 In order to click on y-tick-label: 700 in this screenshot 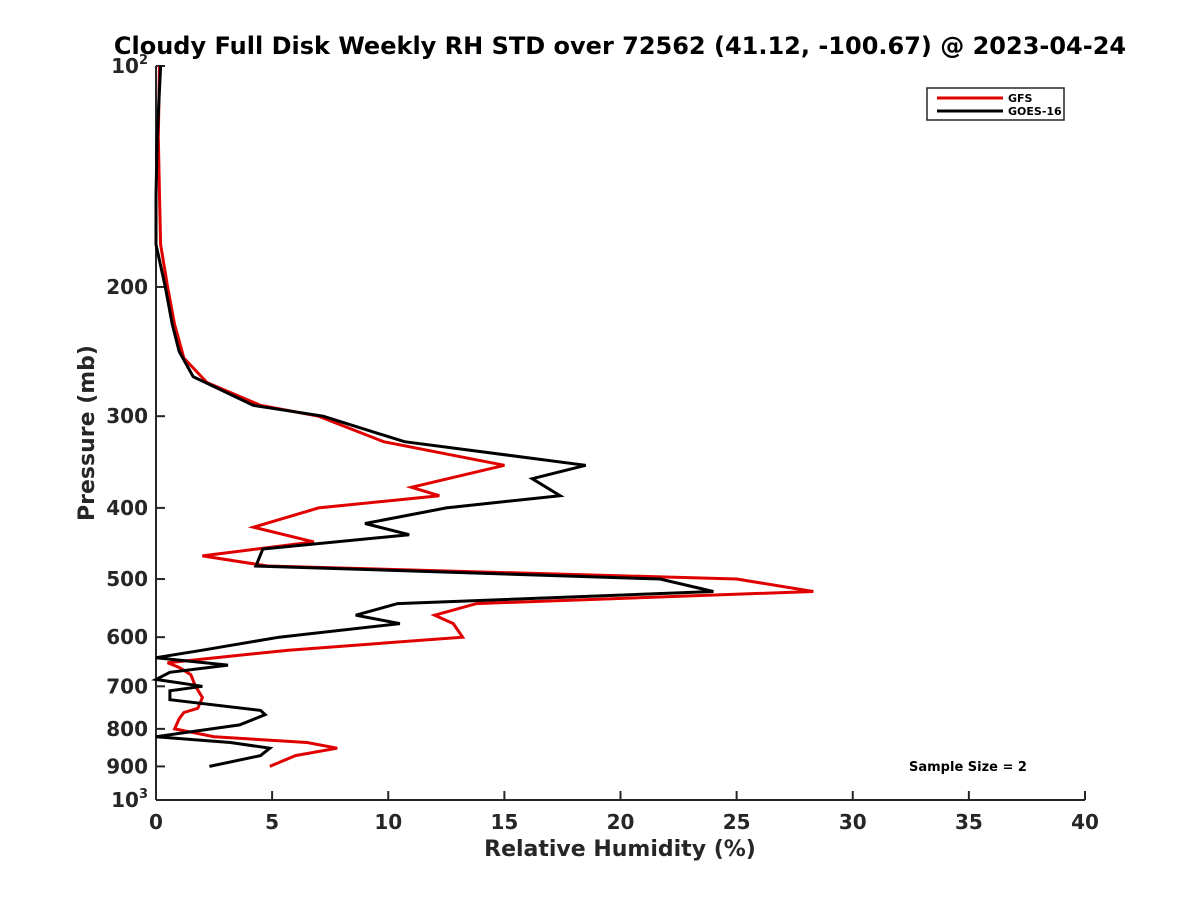, I will do `click(127, 686)`.